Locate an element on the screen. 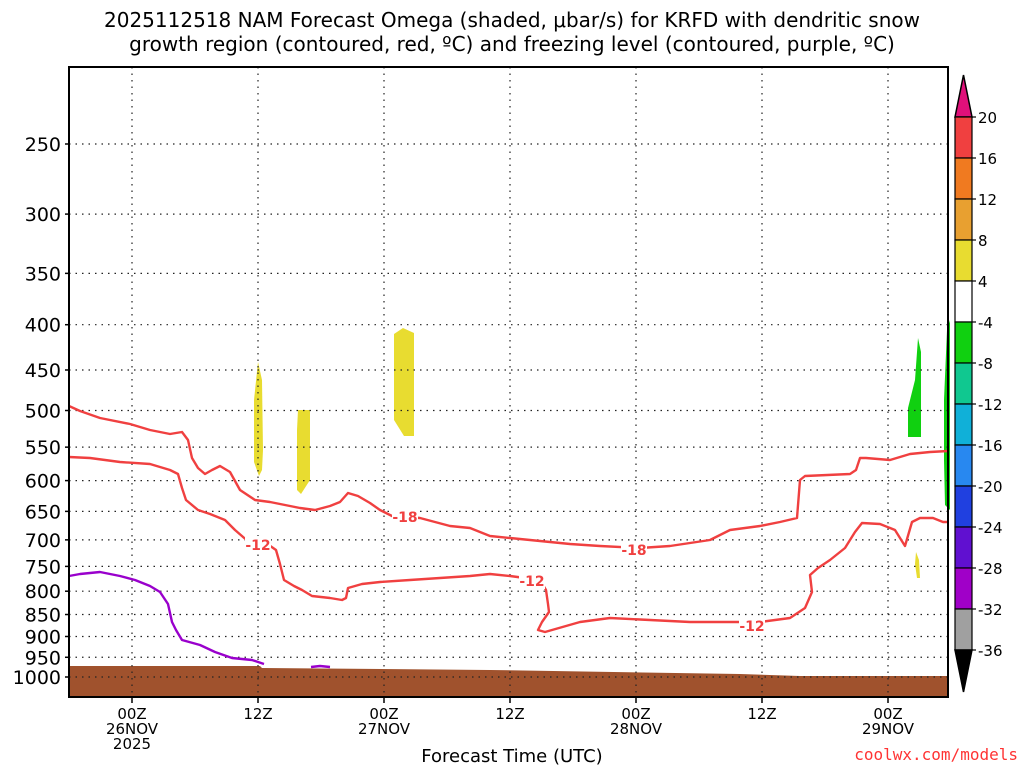  y-tick-label: 250 is located at coordinates (43, 145).